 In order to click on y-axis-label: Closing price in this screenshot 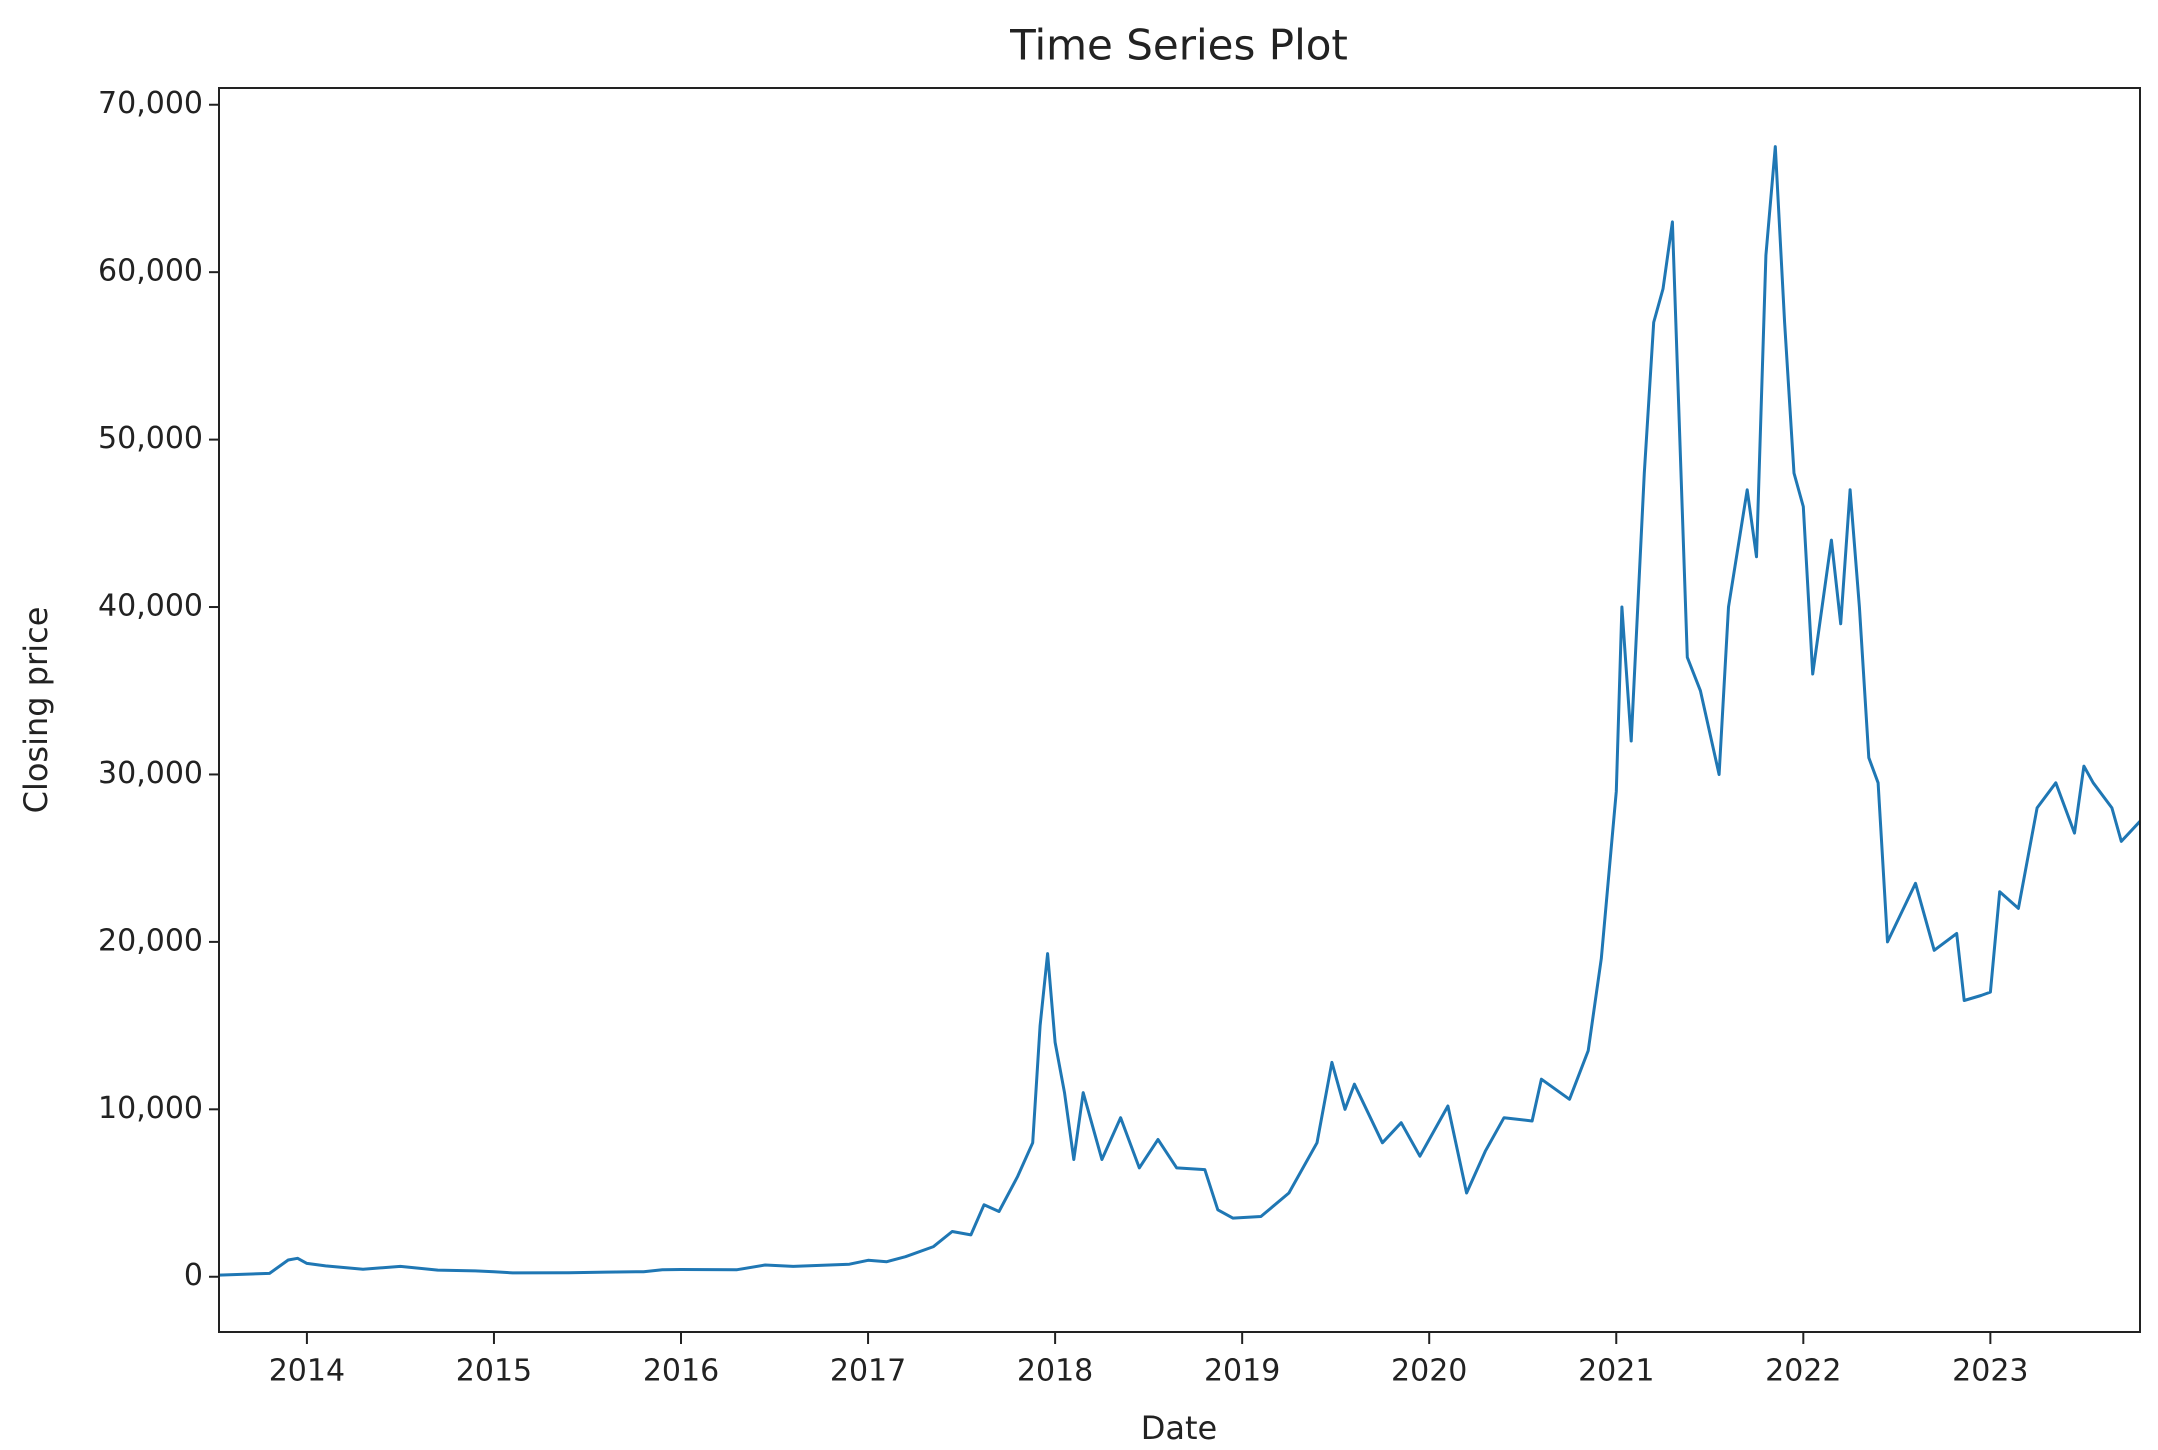, I will do `click(36, 710)`.